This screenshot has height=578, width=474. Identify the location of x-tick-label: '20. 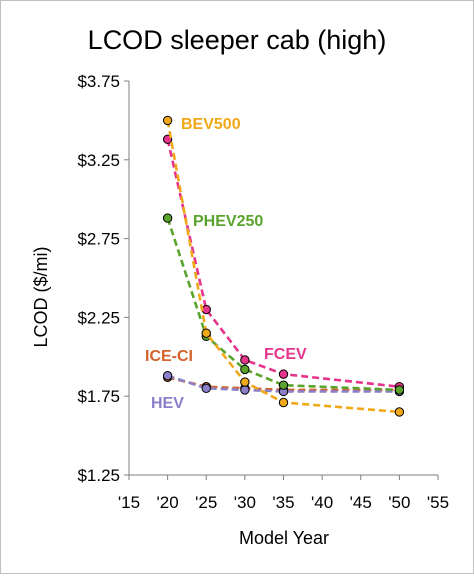
(168, 502).